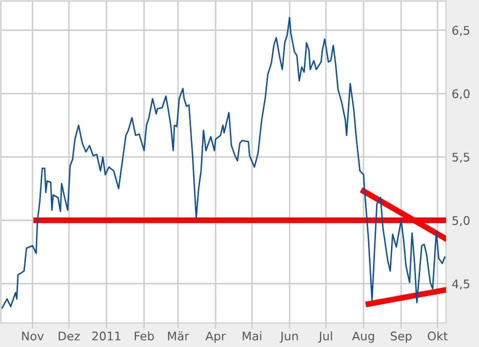  I want to click on x-tick-label: Okt, so click(438, 335).